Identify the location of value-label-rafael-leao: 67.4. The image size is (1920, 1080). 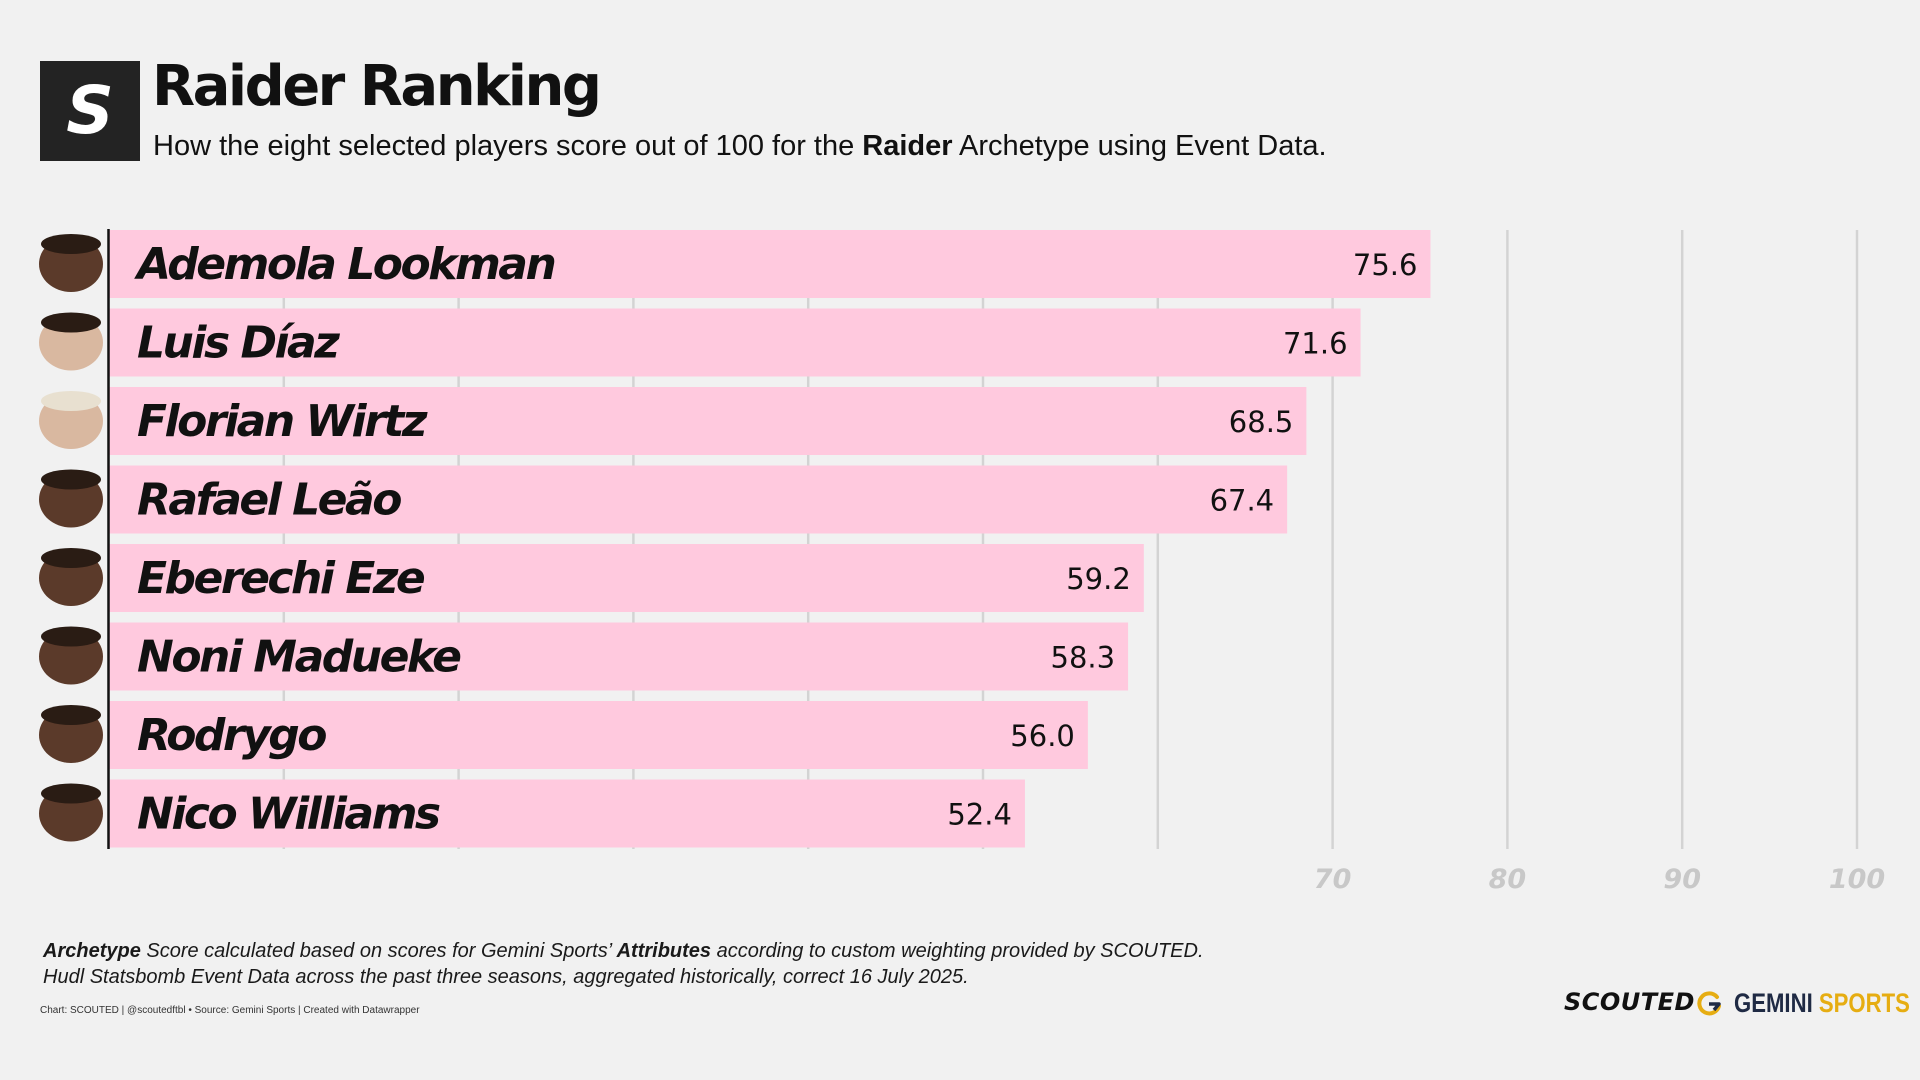
(1242, 501).